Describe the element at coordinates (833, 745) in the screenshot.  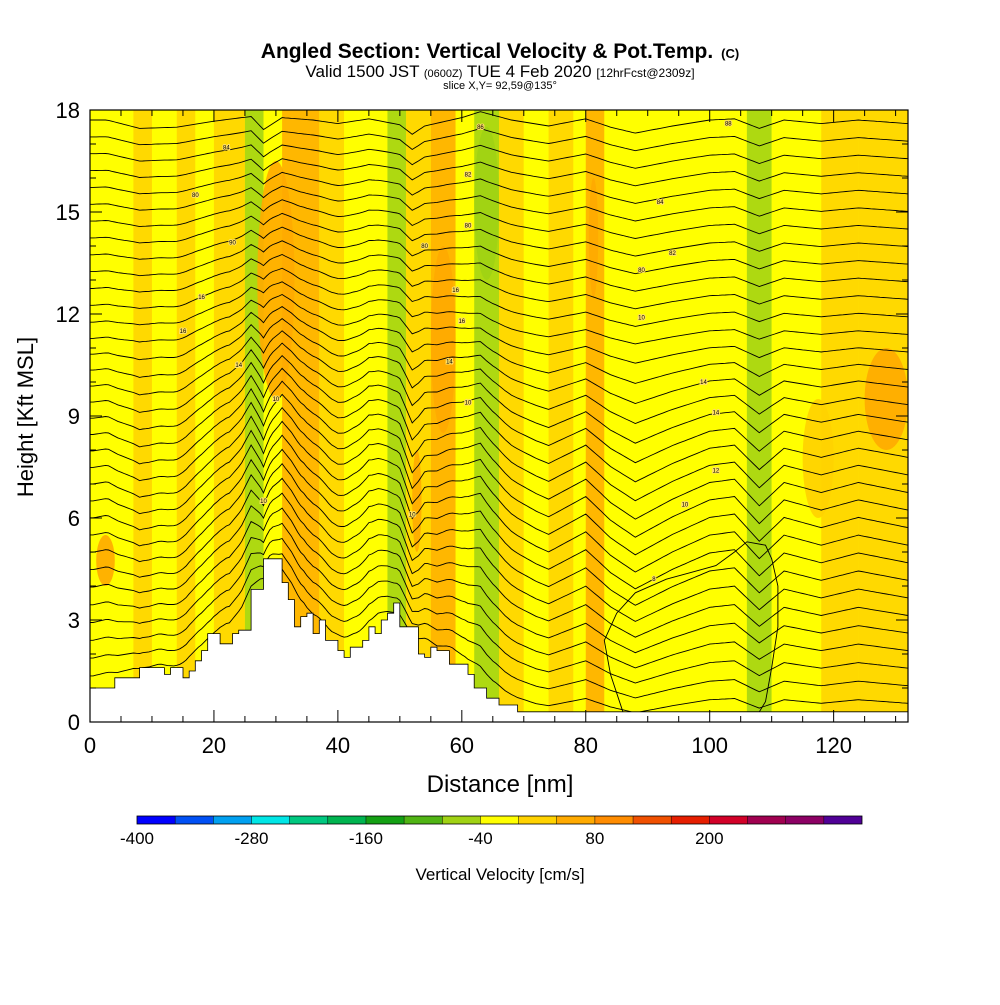
I see `x-tick-label: 120` at that location.